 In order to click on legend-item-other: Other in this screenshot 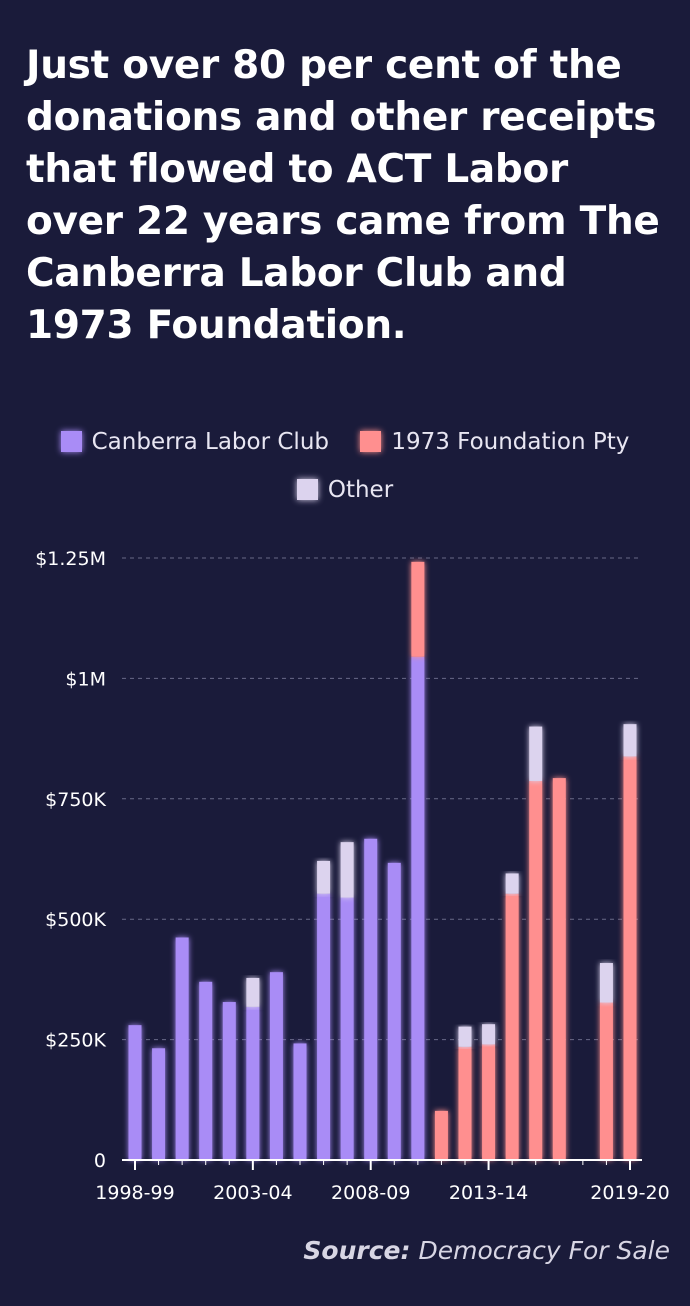, I will do `click(345, 490)`.